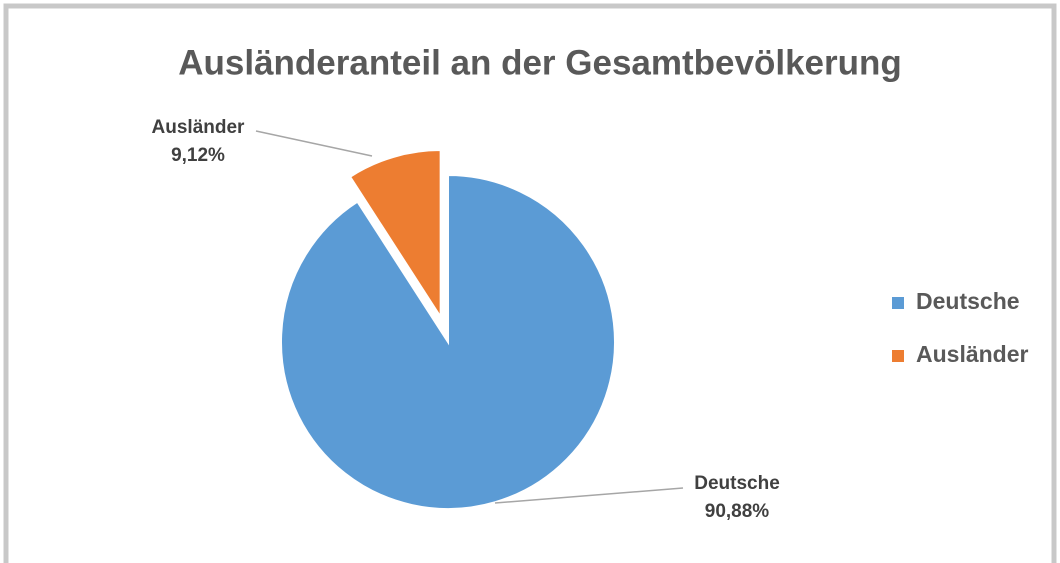  What do you see at coordinates (199, 127) in the screenshot?
I see `data-label-name: Ausländer` at bounding box center [199, 127].